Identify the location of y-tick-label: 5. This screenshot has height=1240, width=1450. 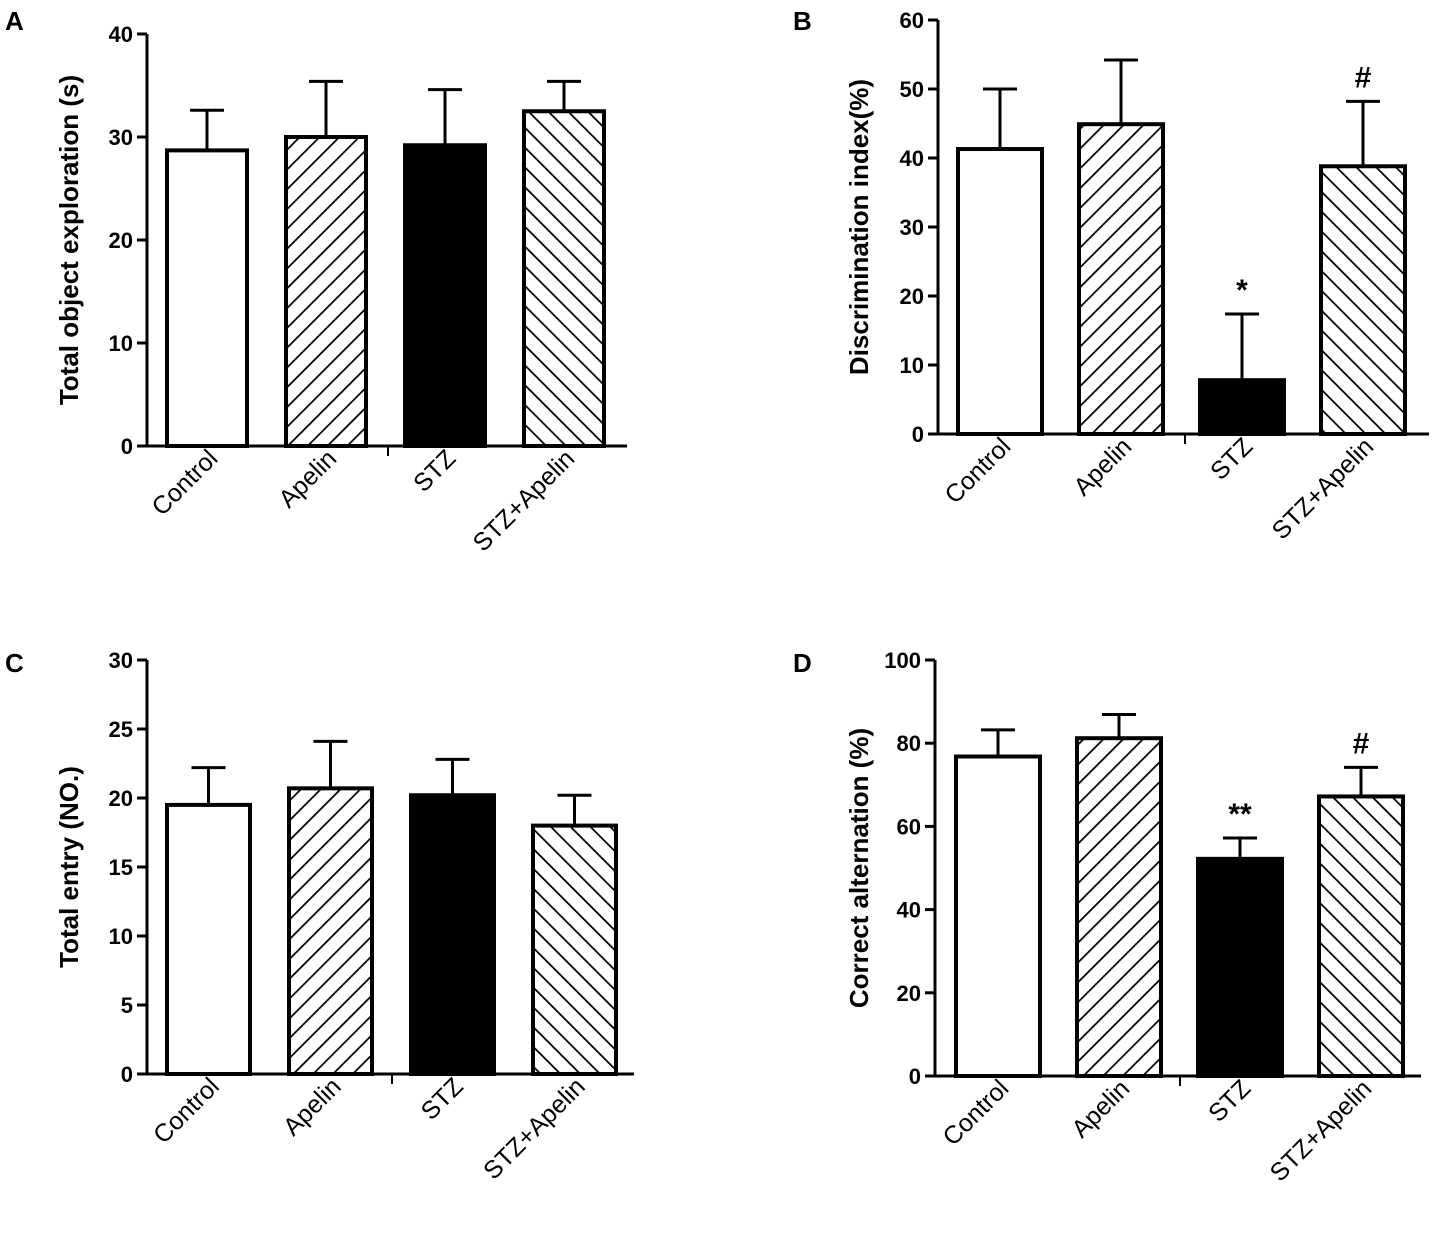
(127, 1005).